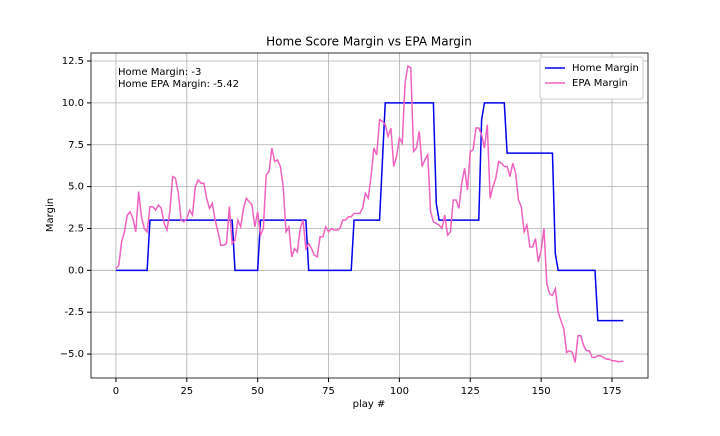 This screenshot has height=436, width=720. What do you see at coordinates (178, 84) in the screenshot?
I see `annotation: Home EPA Margin: -5.42` at bounding box center [178, 84].